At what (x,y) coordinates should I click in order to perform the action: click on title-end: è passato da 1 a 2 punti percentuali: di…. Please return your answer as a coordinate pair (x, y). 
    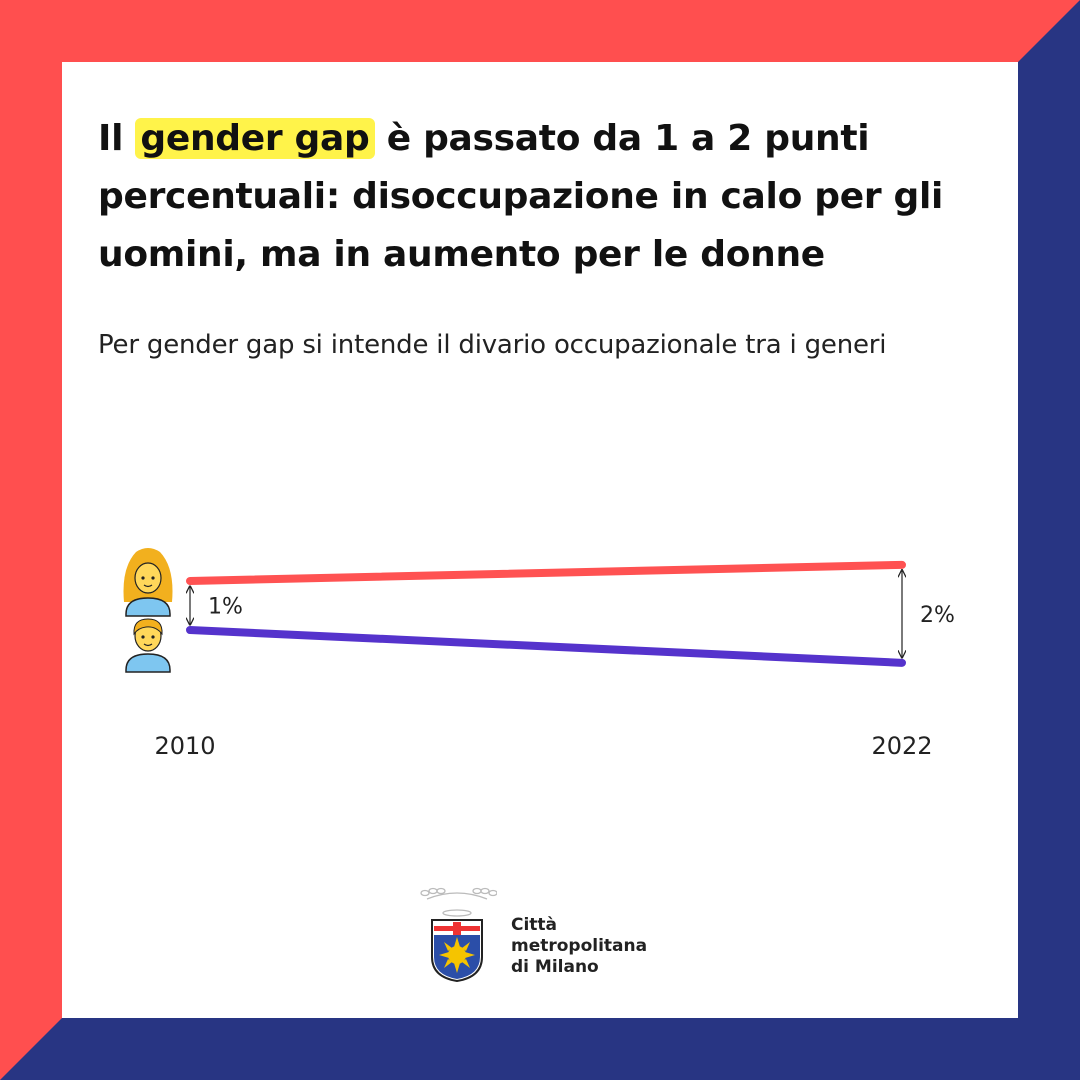
    Looking at the image, I should click on (521, 196).